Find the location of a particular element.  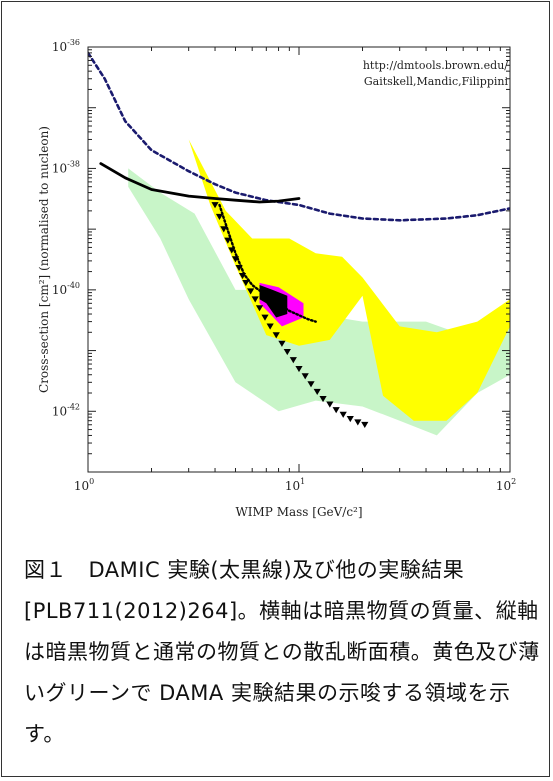

y-tick-label-2: 10-40 is located at coordinates (66, 289).